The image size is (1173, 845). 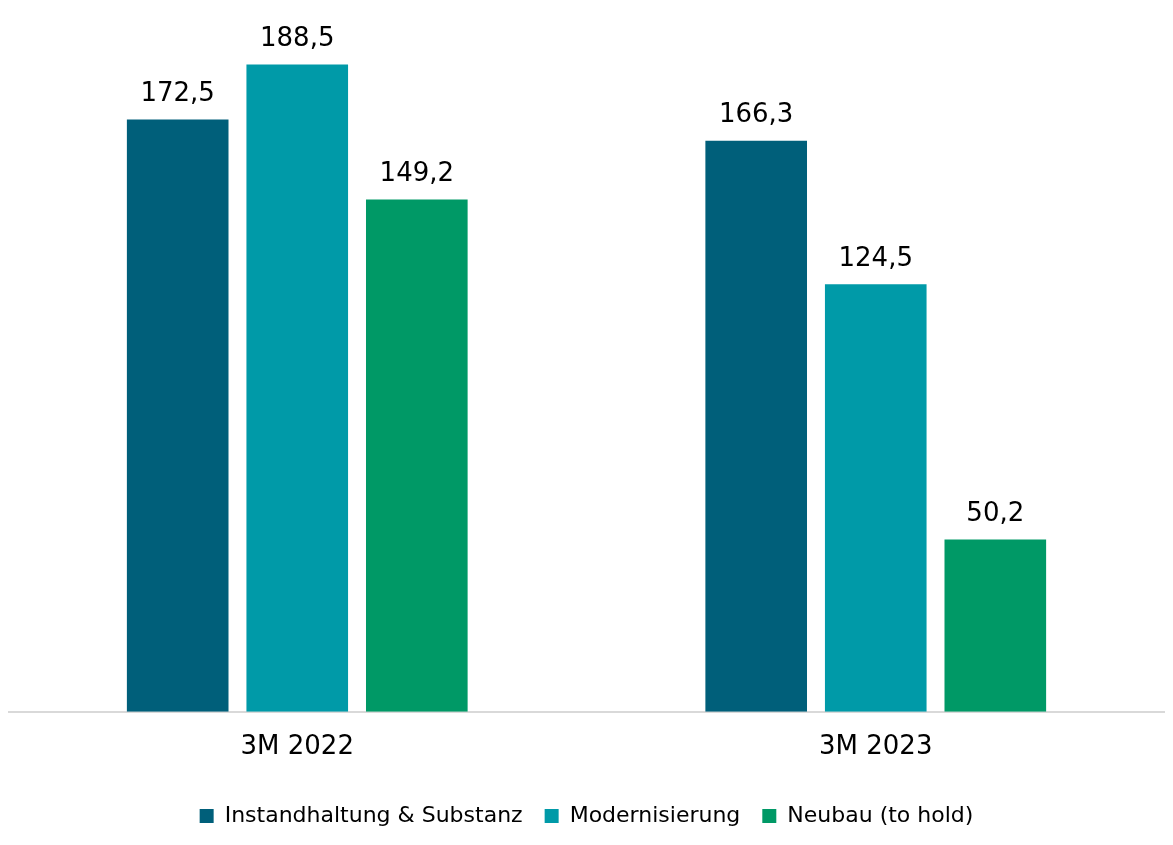 I want to click on legend-label: Instandhaltung & Substanz, so click(x=373, y=814).